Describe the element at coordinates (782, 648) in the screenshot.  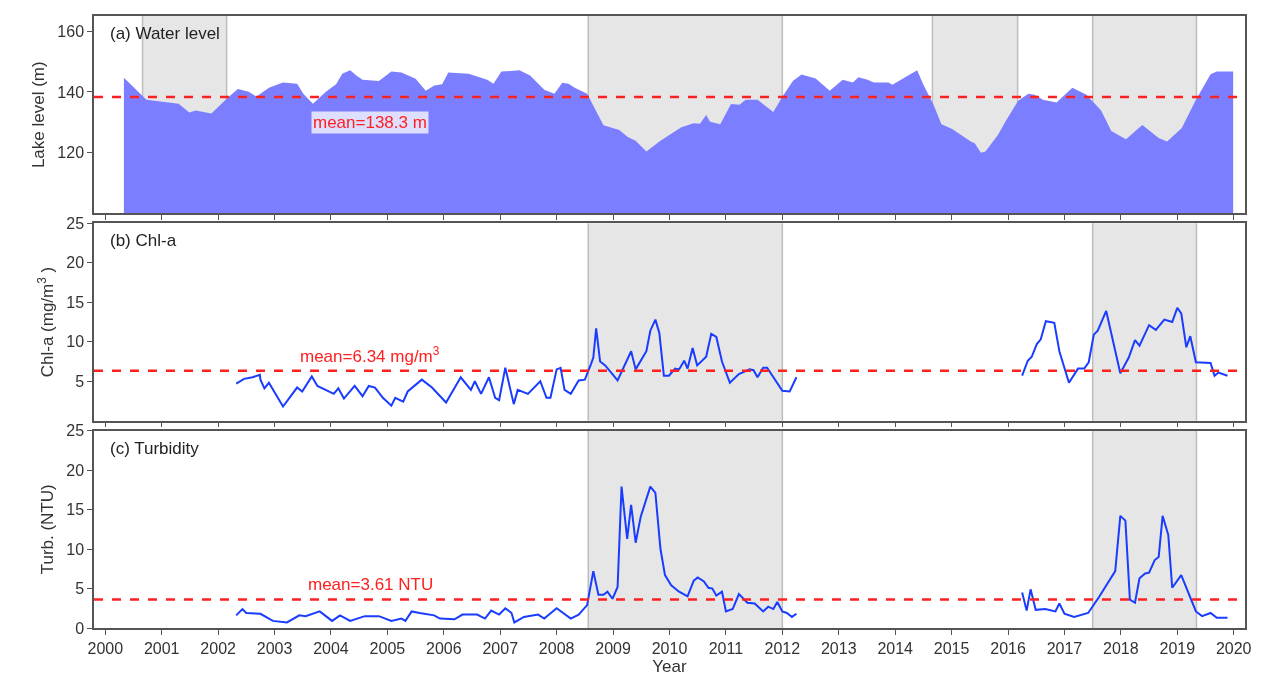
I see `x-tick-label: 2012` at that location.